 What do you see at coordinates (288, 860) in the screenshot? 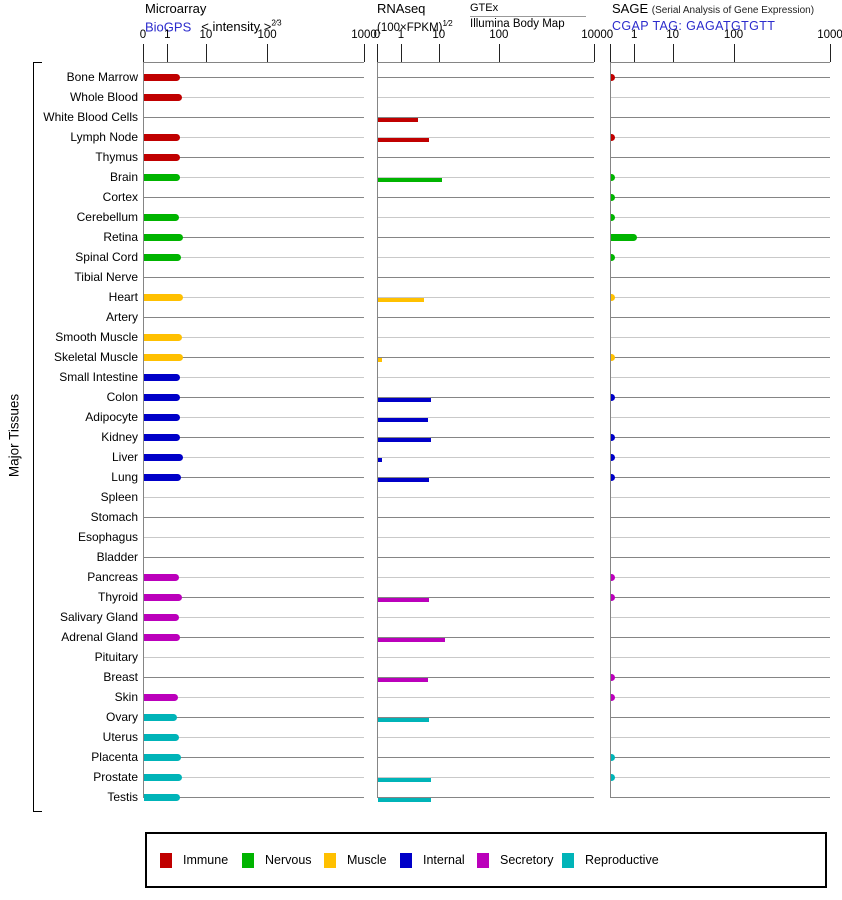
I see `legend-label: Nervous` at bounding box center [288, 860].